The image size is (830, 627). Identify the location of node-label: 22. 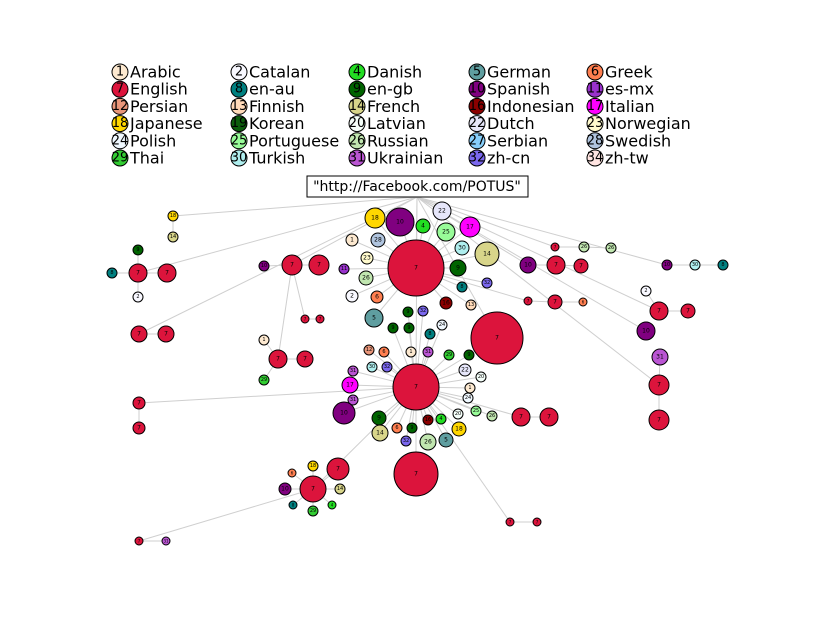
(465, 370).